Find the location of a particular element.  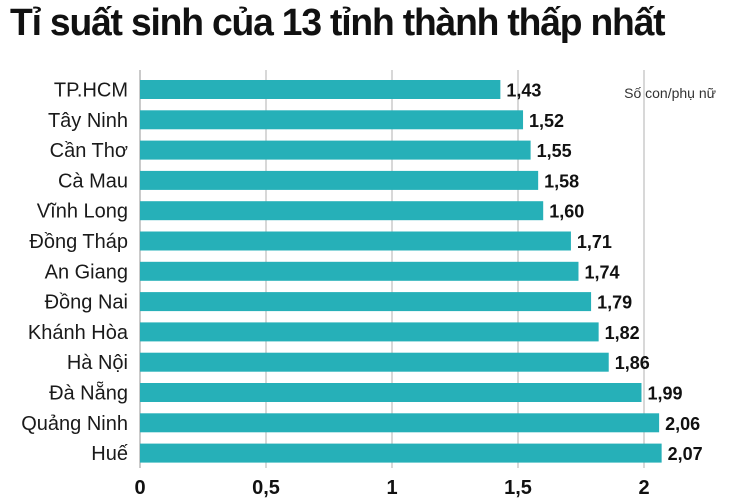

category-label: Quảng Ninh is located at coordinates (74, 424).